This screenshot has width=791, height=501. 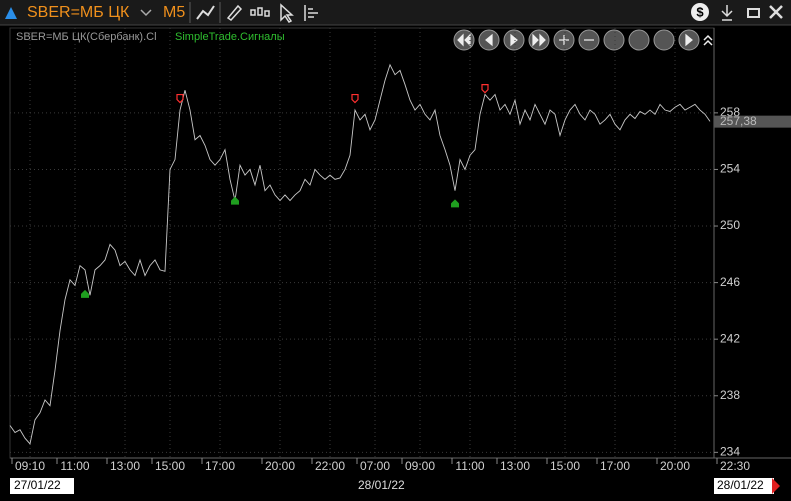 I want to click on x-tick-label: 09:10, so click(x=30, y=466).